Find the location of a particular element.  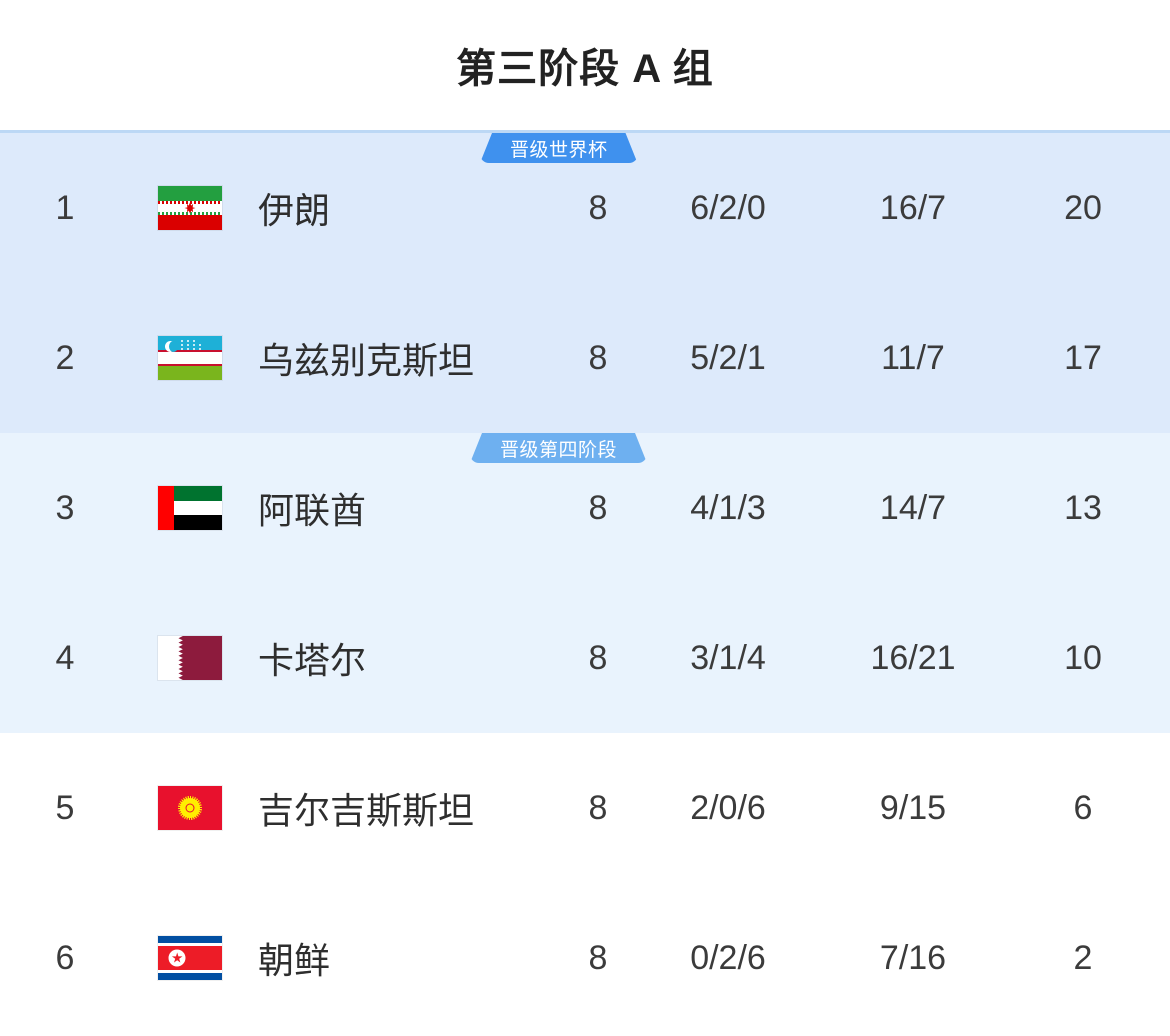

row-team-name: 卡塔尔 is located at coordinates (312, 660).